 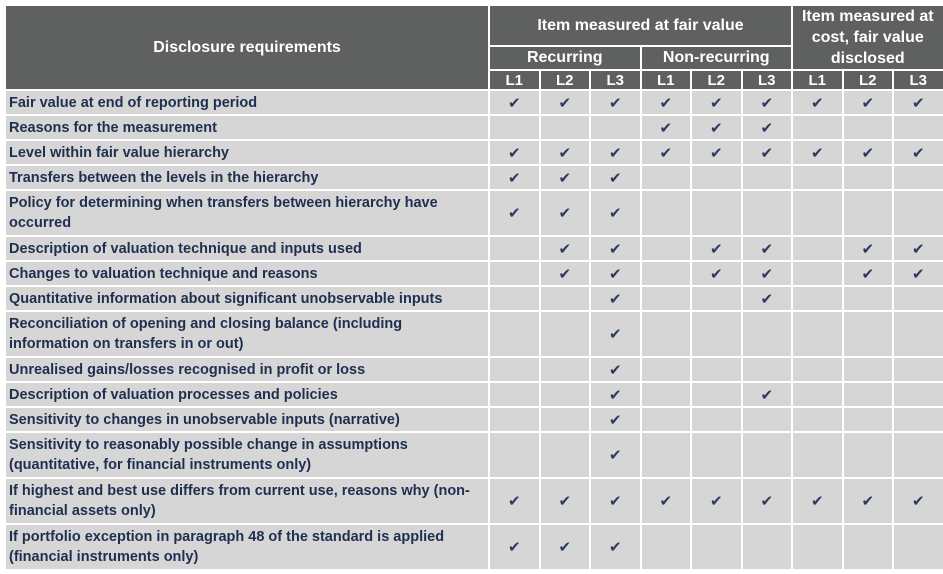 What do you see at coordinates (247, 102) in the screenshot?
I see `requirement-label: Fair value at end of reporting period` at bounding box center [247, 102].